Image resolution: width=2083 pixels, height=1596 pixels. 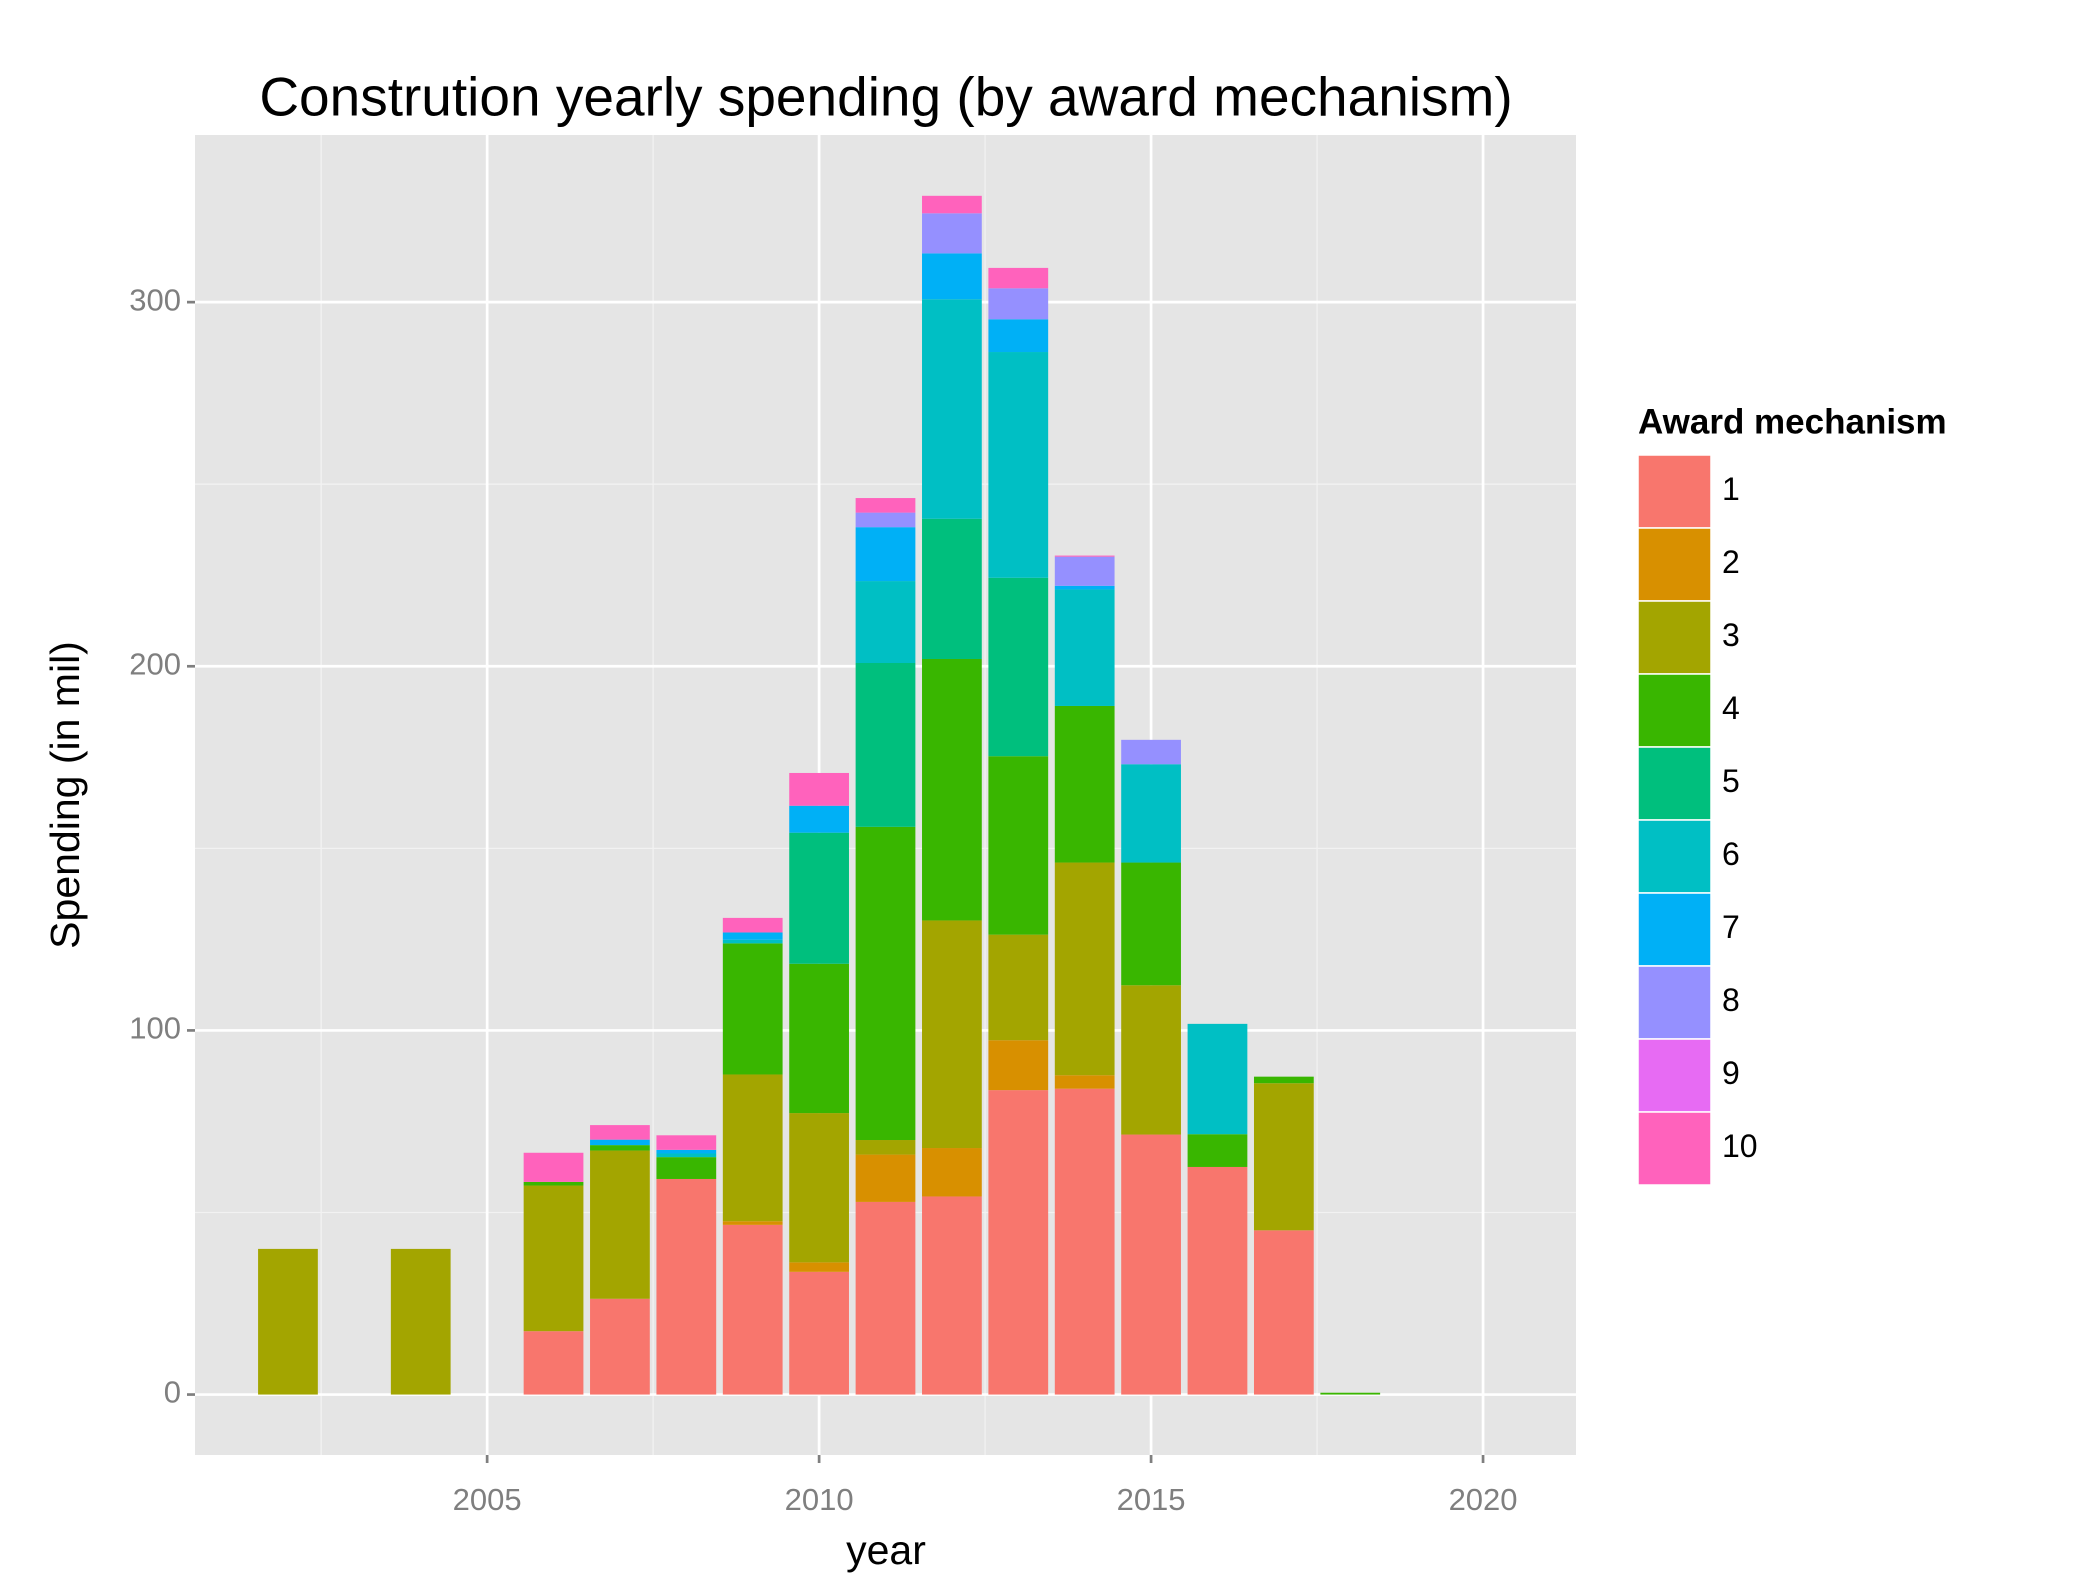 What do you see at coordinates (1740, 1146) in the screenshot?
I see `legend-label: 10` at bounding box center [1740, 1146].